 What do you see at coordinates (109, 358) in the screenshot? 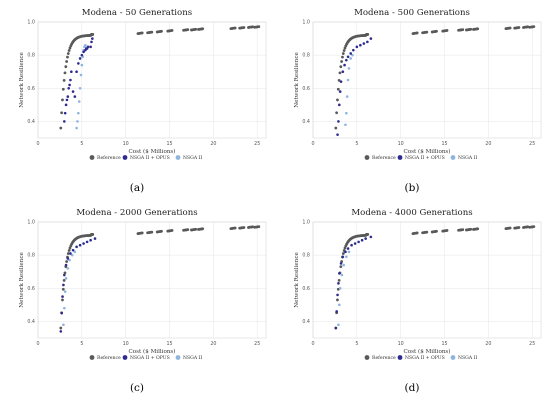
I see `legend-label: Reference` at bounding box center [109, 358].